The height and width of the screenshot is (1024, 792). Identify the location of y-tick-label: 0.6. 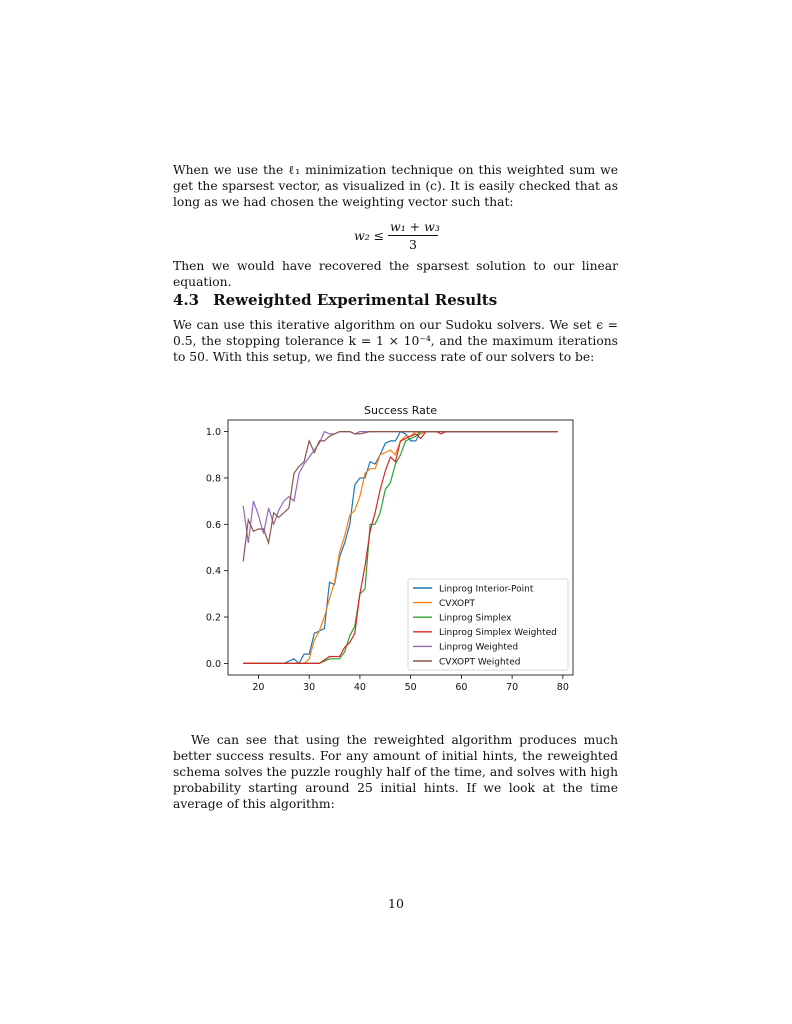
(213, 525).